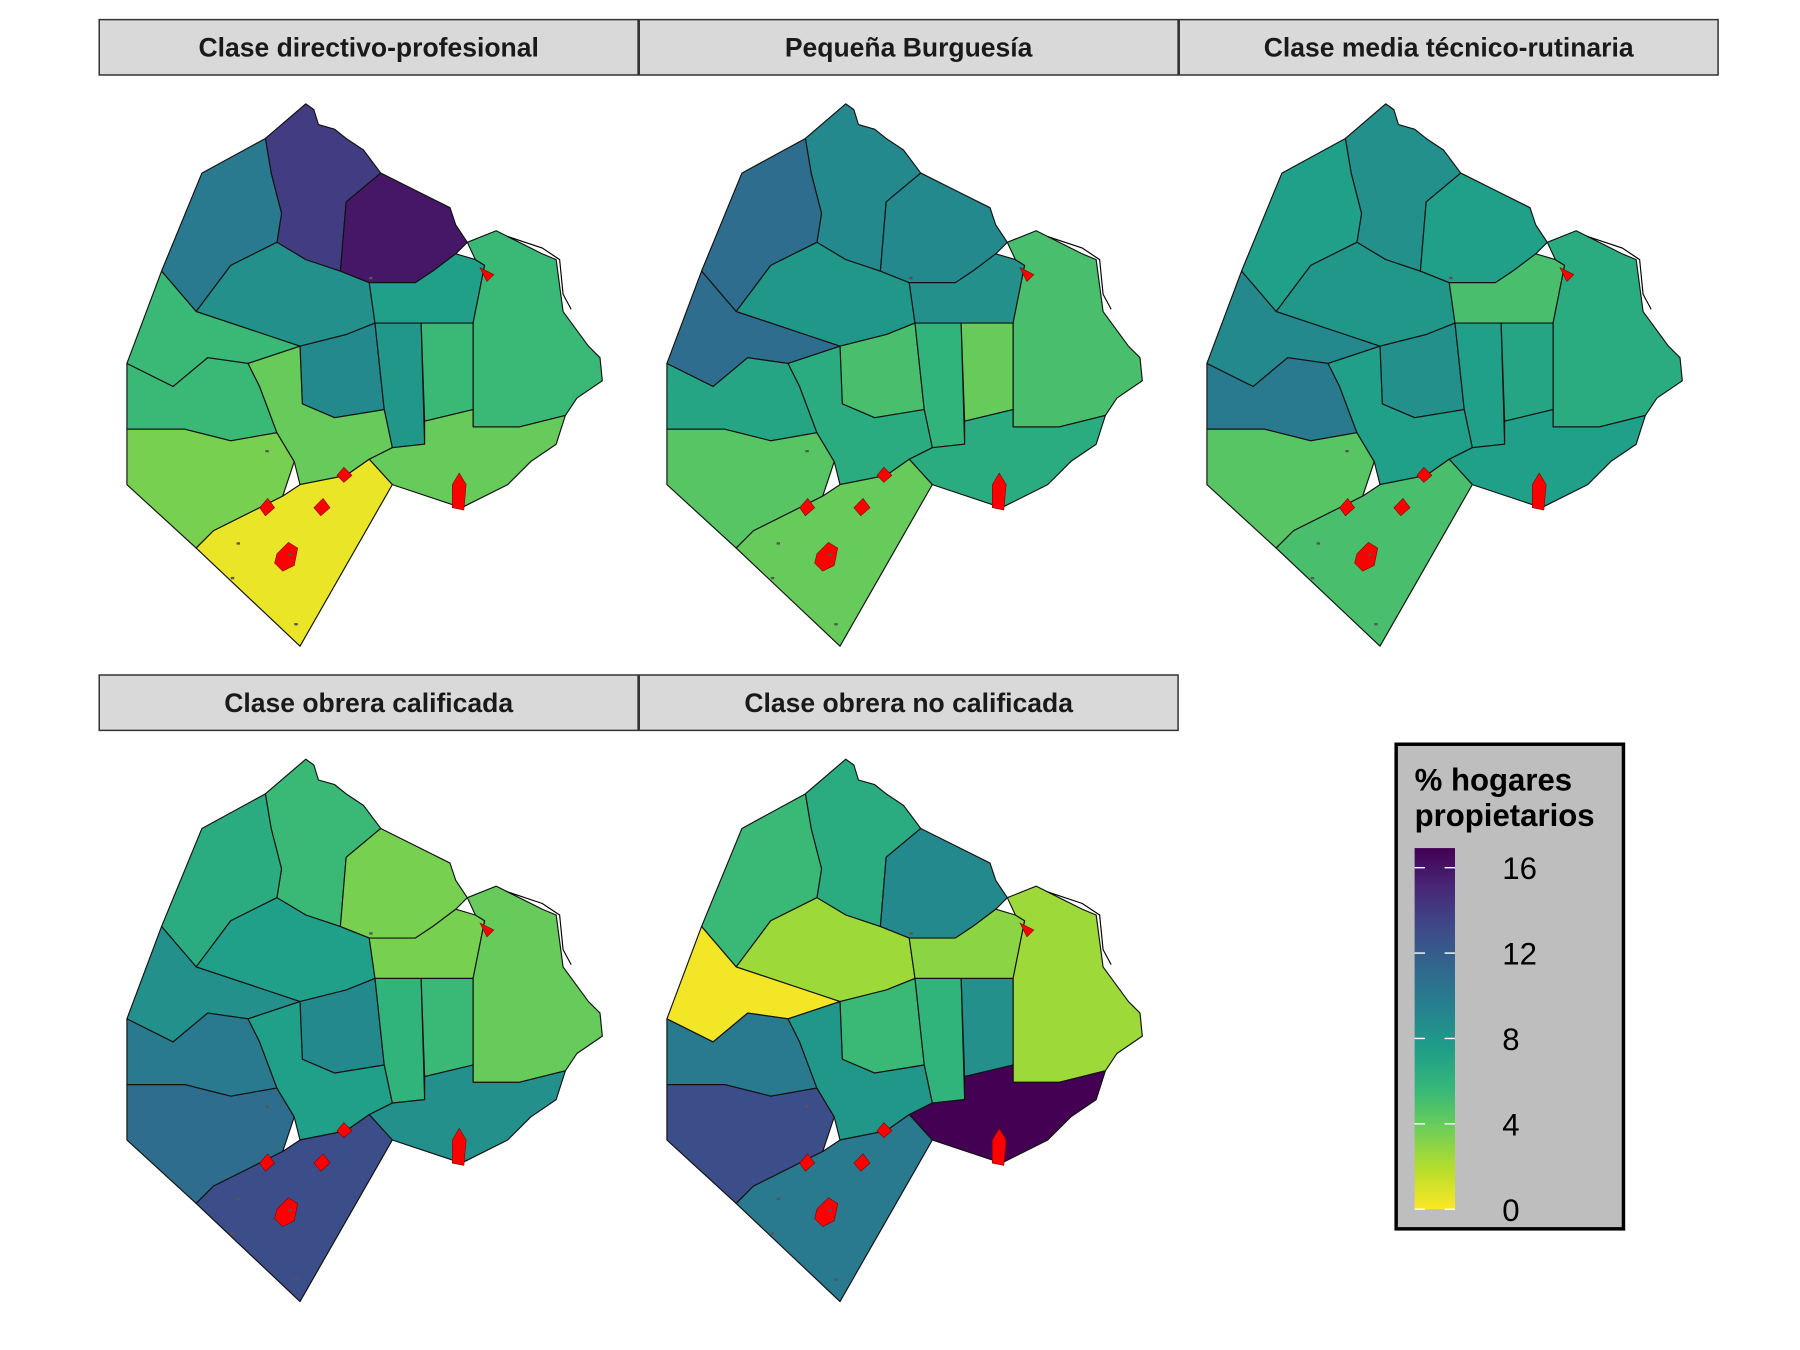 The width and height of the screenshot is (1800, 1350). Describe the element at coordinates (1510, 1210) in the screenshot. I see `legend-tick-label: 0` at that location.